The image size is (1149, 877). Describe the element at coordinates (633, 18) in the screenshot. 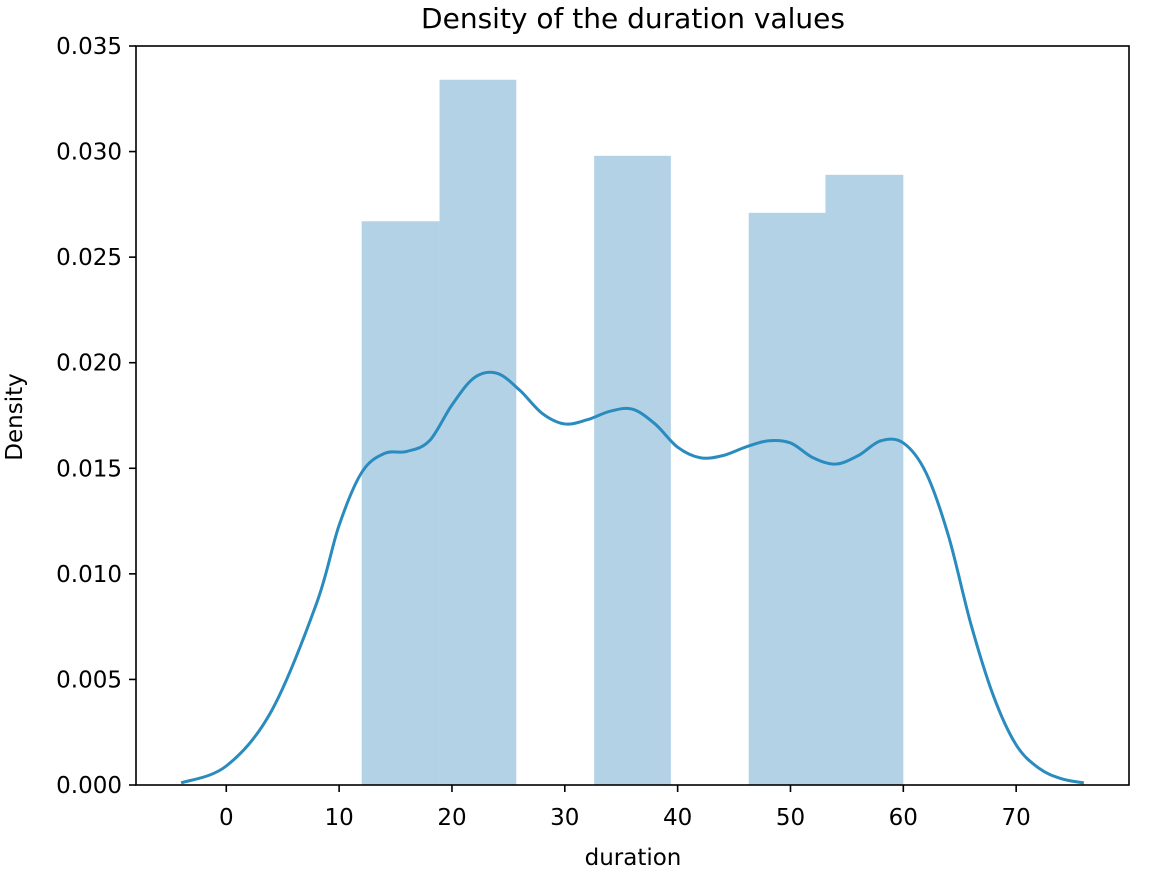

I see `chart-title: Density of the duration values` at that location.